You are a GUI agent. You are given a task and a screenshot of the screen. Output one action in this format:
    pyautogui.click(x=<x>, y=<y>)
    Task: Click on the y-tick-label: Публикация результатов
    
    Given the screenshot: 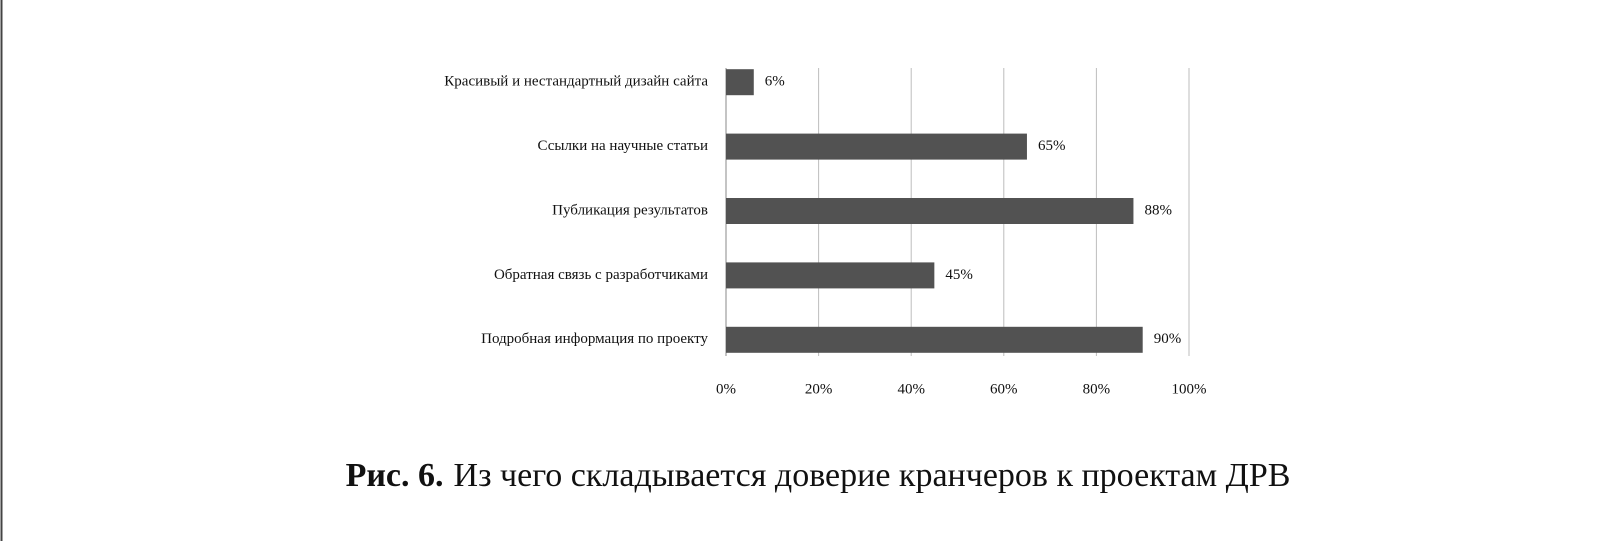 What is the action you would take?
    pyautogui.click(x=630, y=210)
    